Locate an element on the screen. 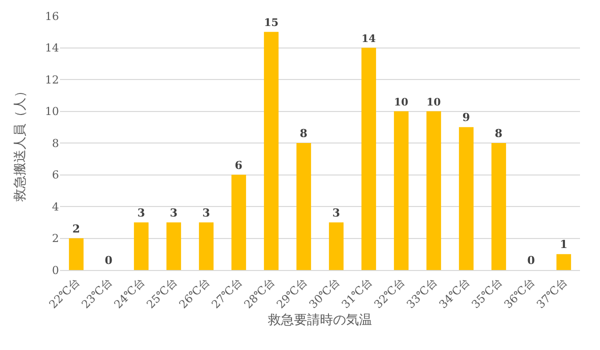 This screenshot has width=600, height=350. data-label: 6 is located at coordinates (238, 165).